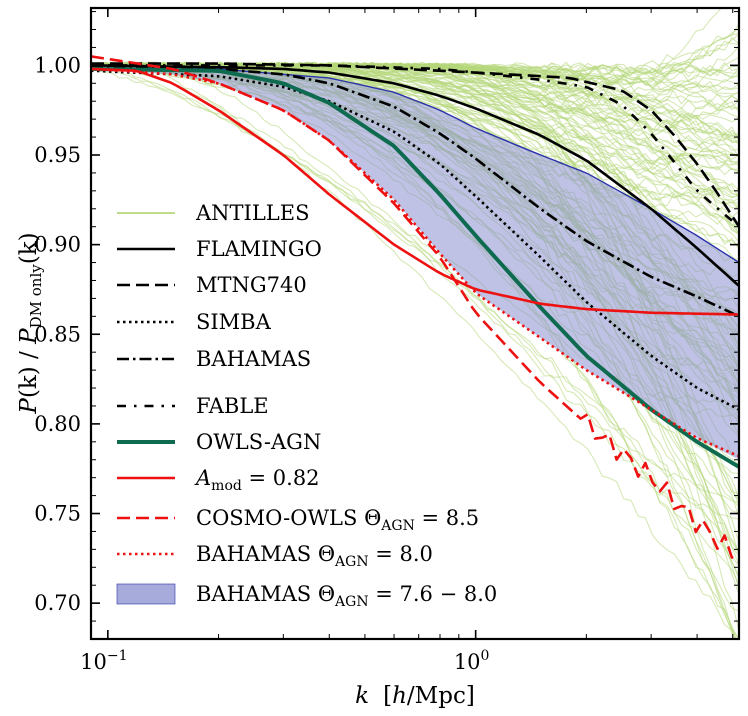 This screenshot has height=716, width=748. I want to click on legend-label-cosmo-owls: COSMO-OWLS ΘAGN = 8.5, so click(337, 520).